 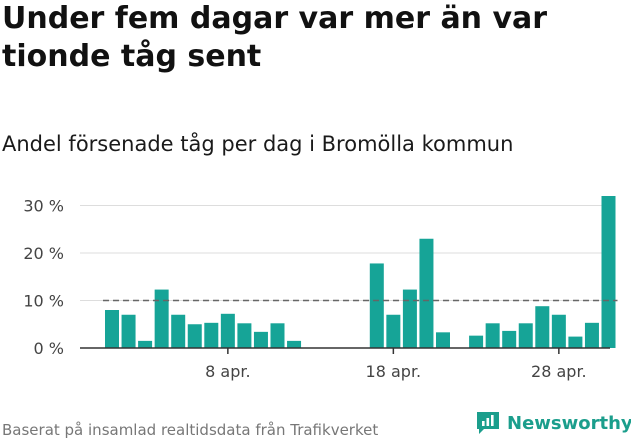 What do you see at coordinates (227, 371) in the screenshot?
I see `x-tick-label: 8 apr.` at bounding box center [227, 371].